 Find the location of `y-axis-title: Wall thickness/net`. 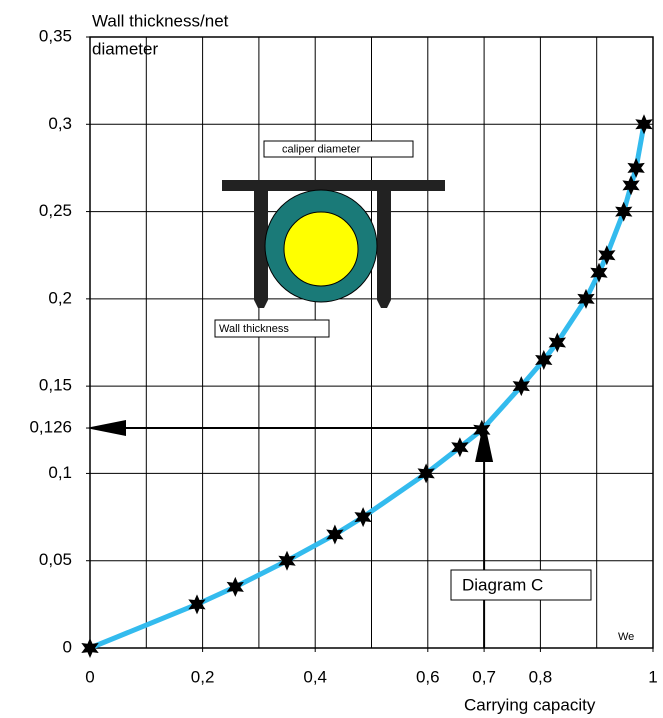

y-axis-title: Wall thickness/net is located at coordinates (160, 20).